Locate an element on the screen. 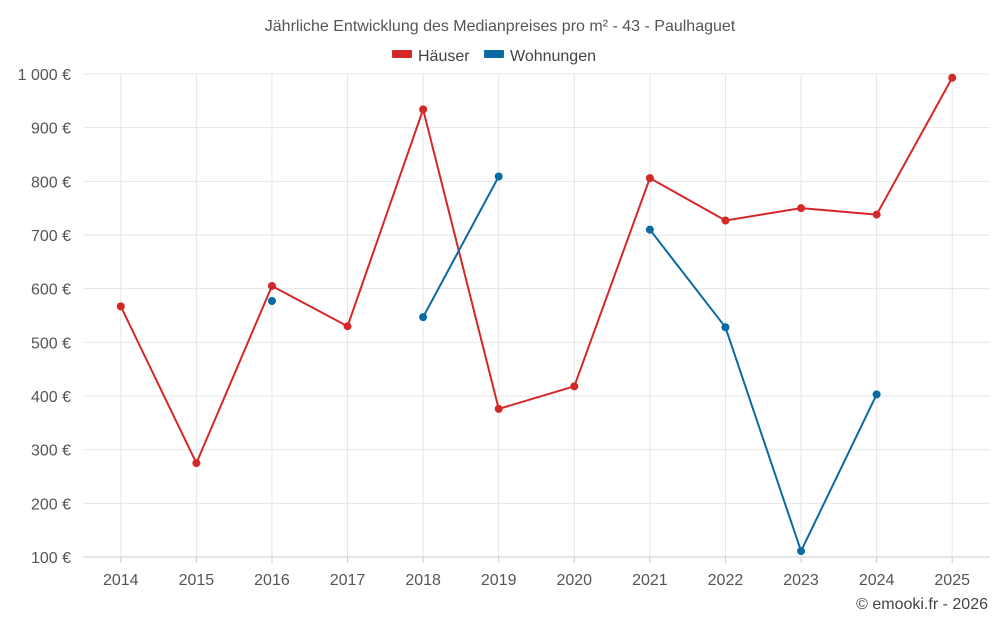  x-tick-label: 2014 is located at coordinates (121, 580).